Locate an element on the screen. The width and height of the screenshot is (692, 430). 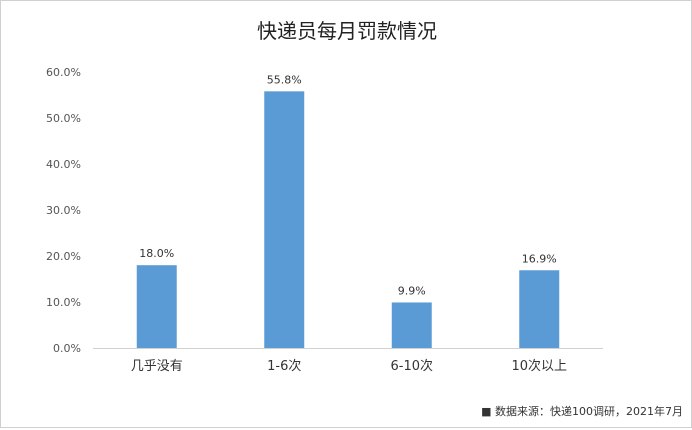
y-tick-label: 10.0% is located at coordinates (63, 302).